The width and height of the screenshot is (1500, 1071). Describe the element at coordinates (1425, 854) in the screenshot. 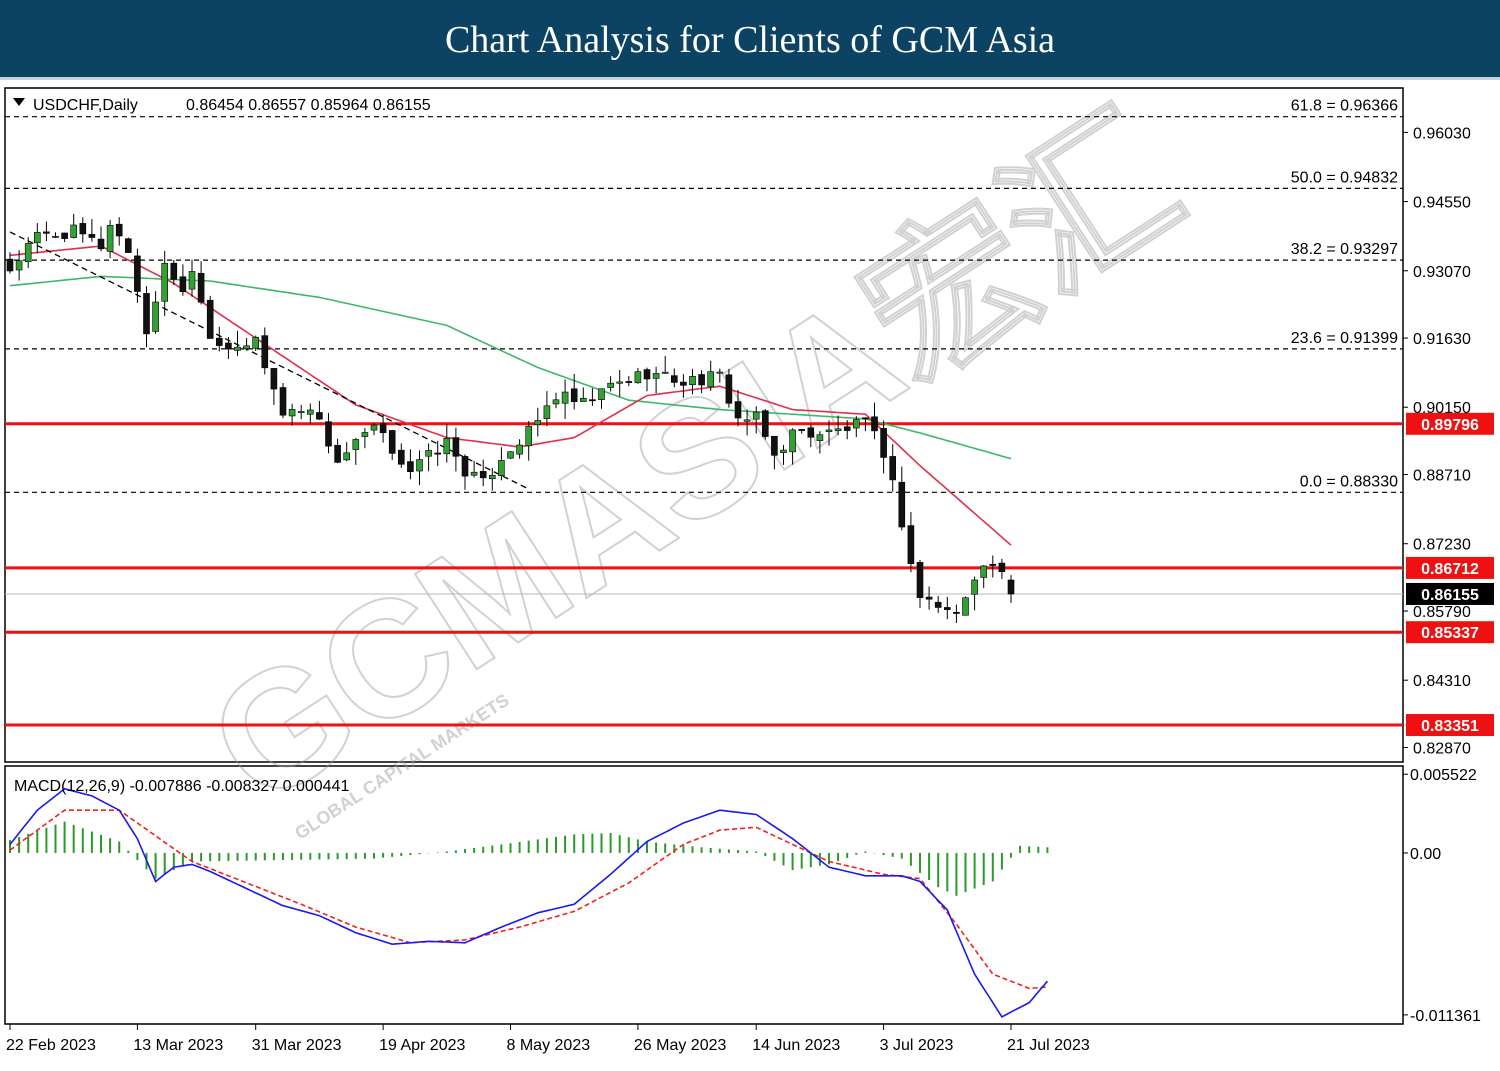

I see `macd-tick-label: 0.00` at that location.